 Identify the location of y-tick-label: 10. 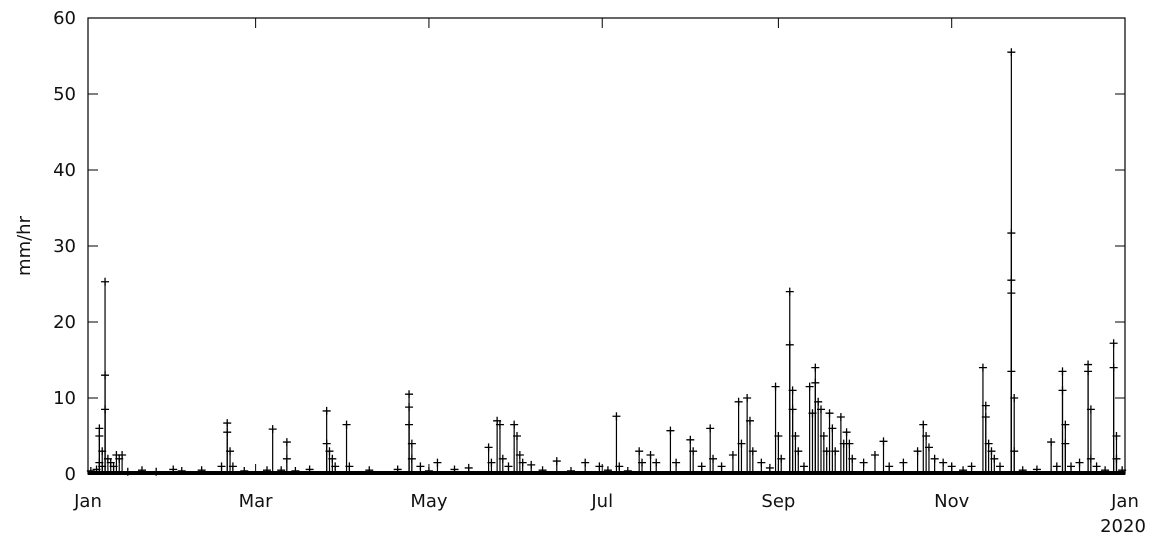
(64, 398).